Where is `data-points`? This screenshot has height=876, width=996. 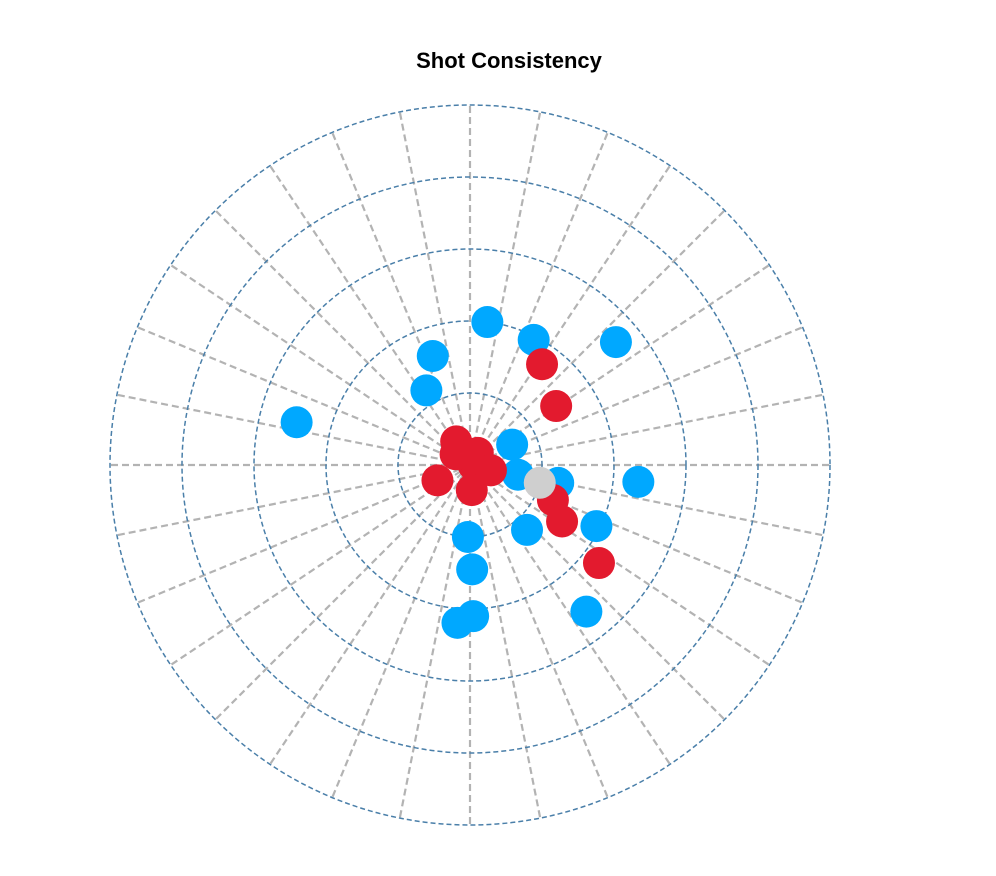 data-points is located at coordinates (467, 472).